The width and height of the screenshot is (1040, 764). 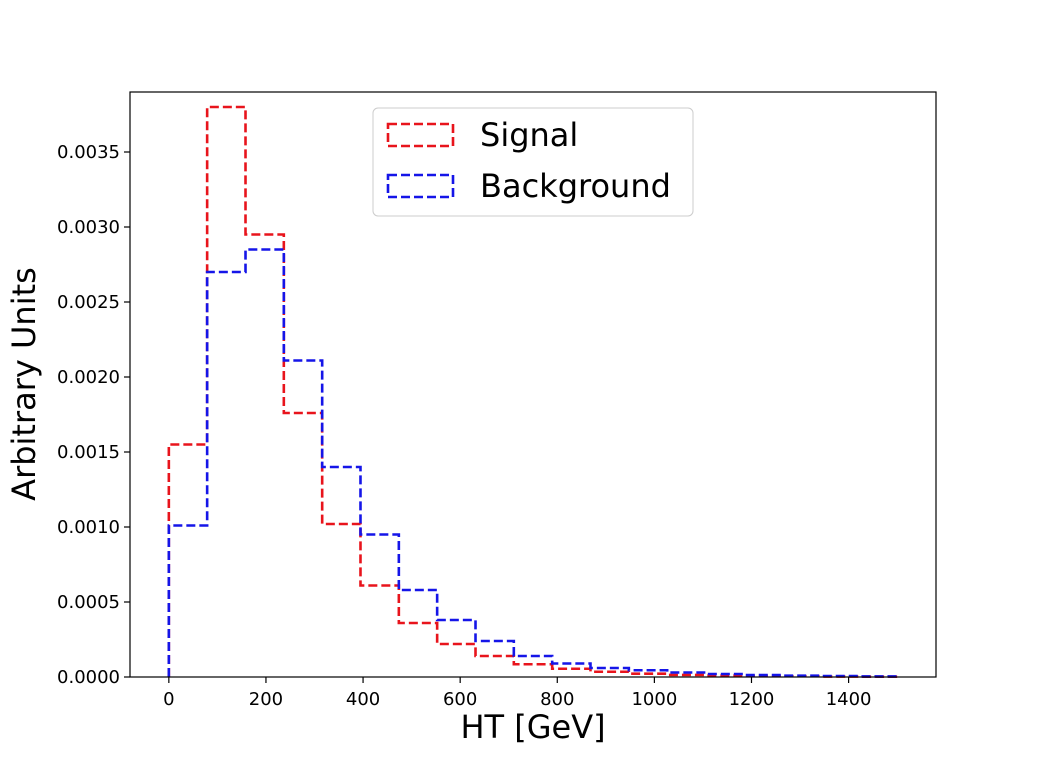 I want to click on x-tick-label: 800, so click(x=557, y=699).